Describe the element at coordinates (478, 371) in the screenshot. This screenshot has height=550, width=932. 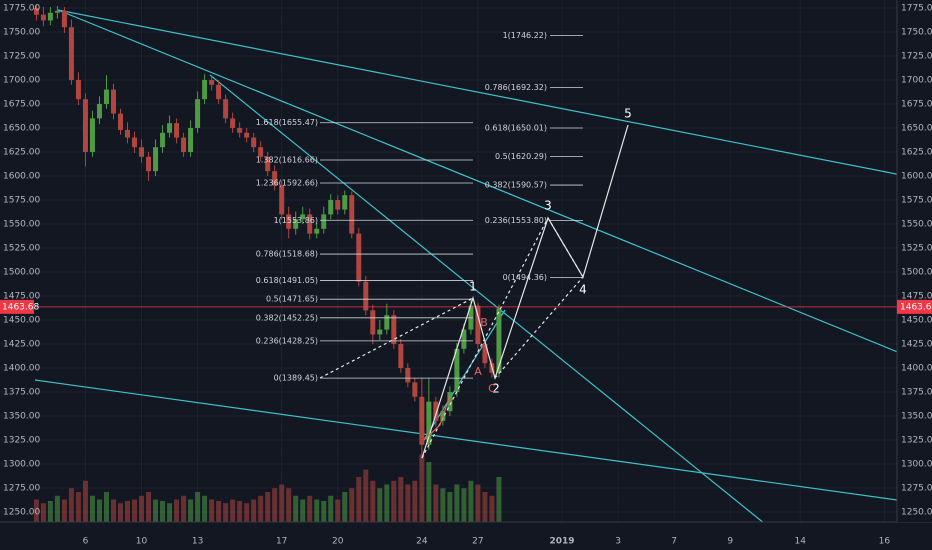
I see `abc-label: A` at that location.